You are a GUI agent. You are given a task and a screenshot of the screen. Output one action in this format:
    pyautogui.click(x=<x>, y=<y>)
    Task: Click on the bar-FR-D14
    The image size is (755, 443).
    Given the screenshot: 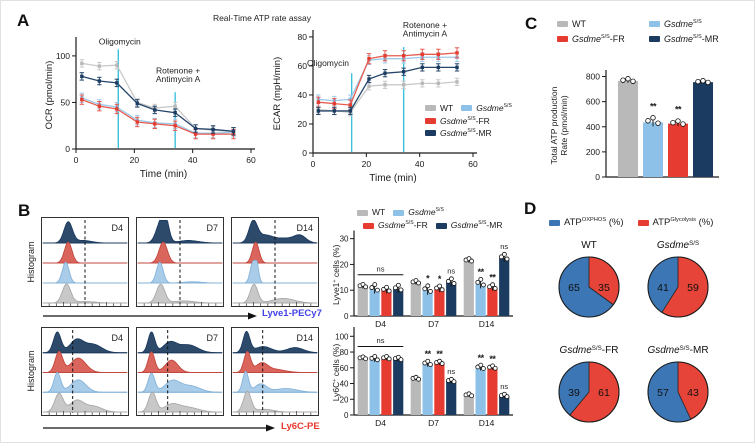 What is the action you would take?
    pyautogui.click(x=492, y=391)
    